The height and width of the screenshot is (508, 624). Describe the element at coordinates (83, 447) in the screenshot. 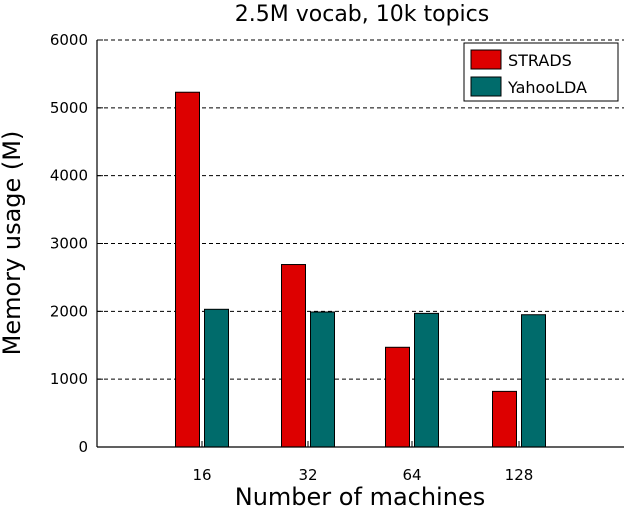

I see `y-tick-label: 0` at that location.